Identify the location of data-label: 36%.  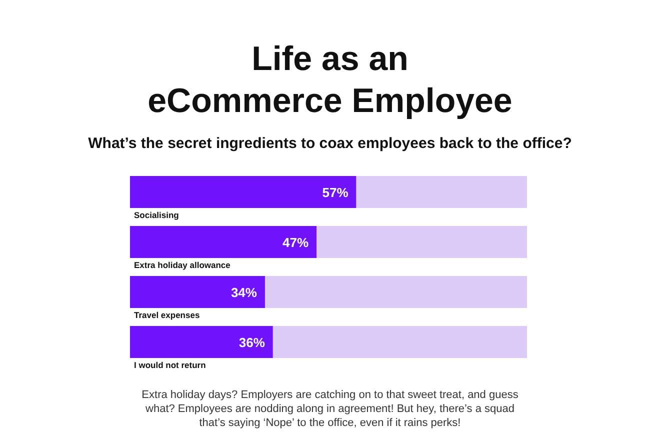
(252, 342).